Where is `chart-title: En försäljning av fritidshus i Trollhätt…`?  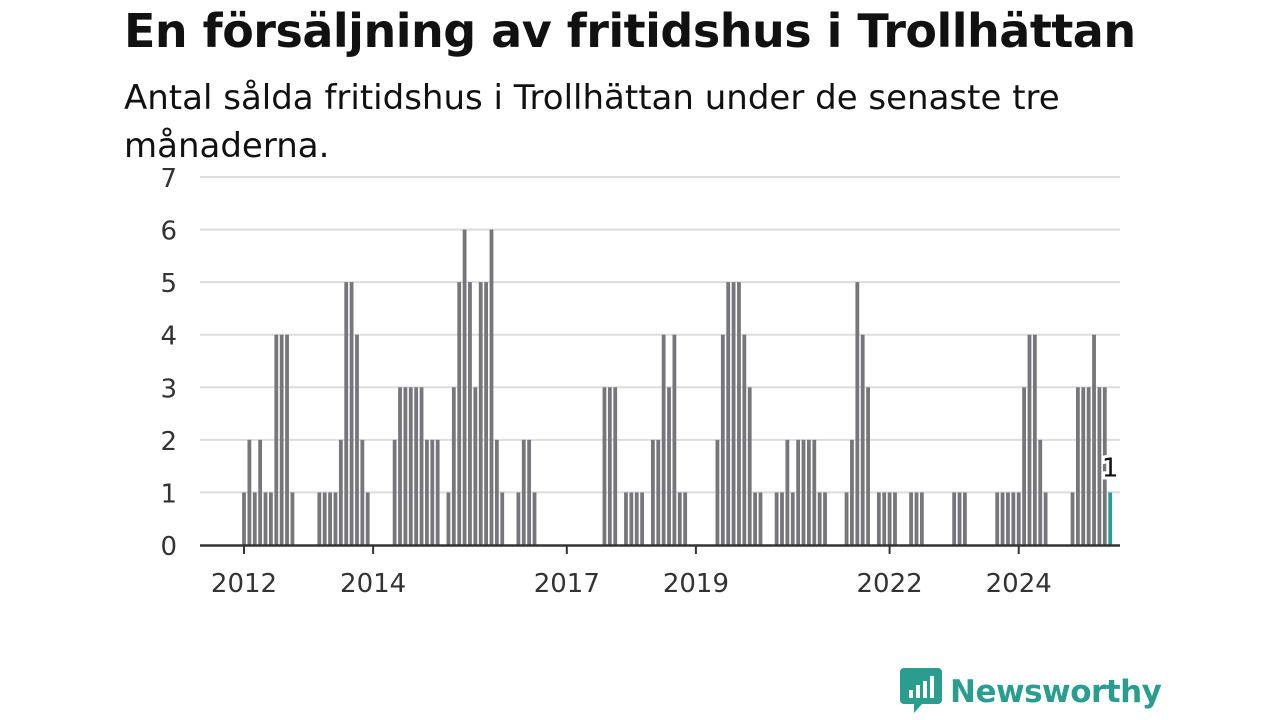
chart-title: En försäljning av fritidshus i Trollhätt… is located at coordinates (630, 31).